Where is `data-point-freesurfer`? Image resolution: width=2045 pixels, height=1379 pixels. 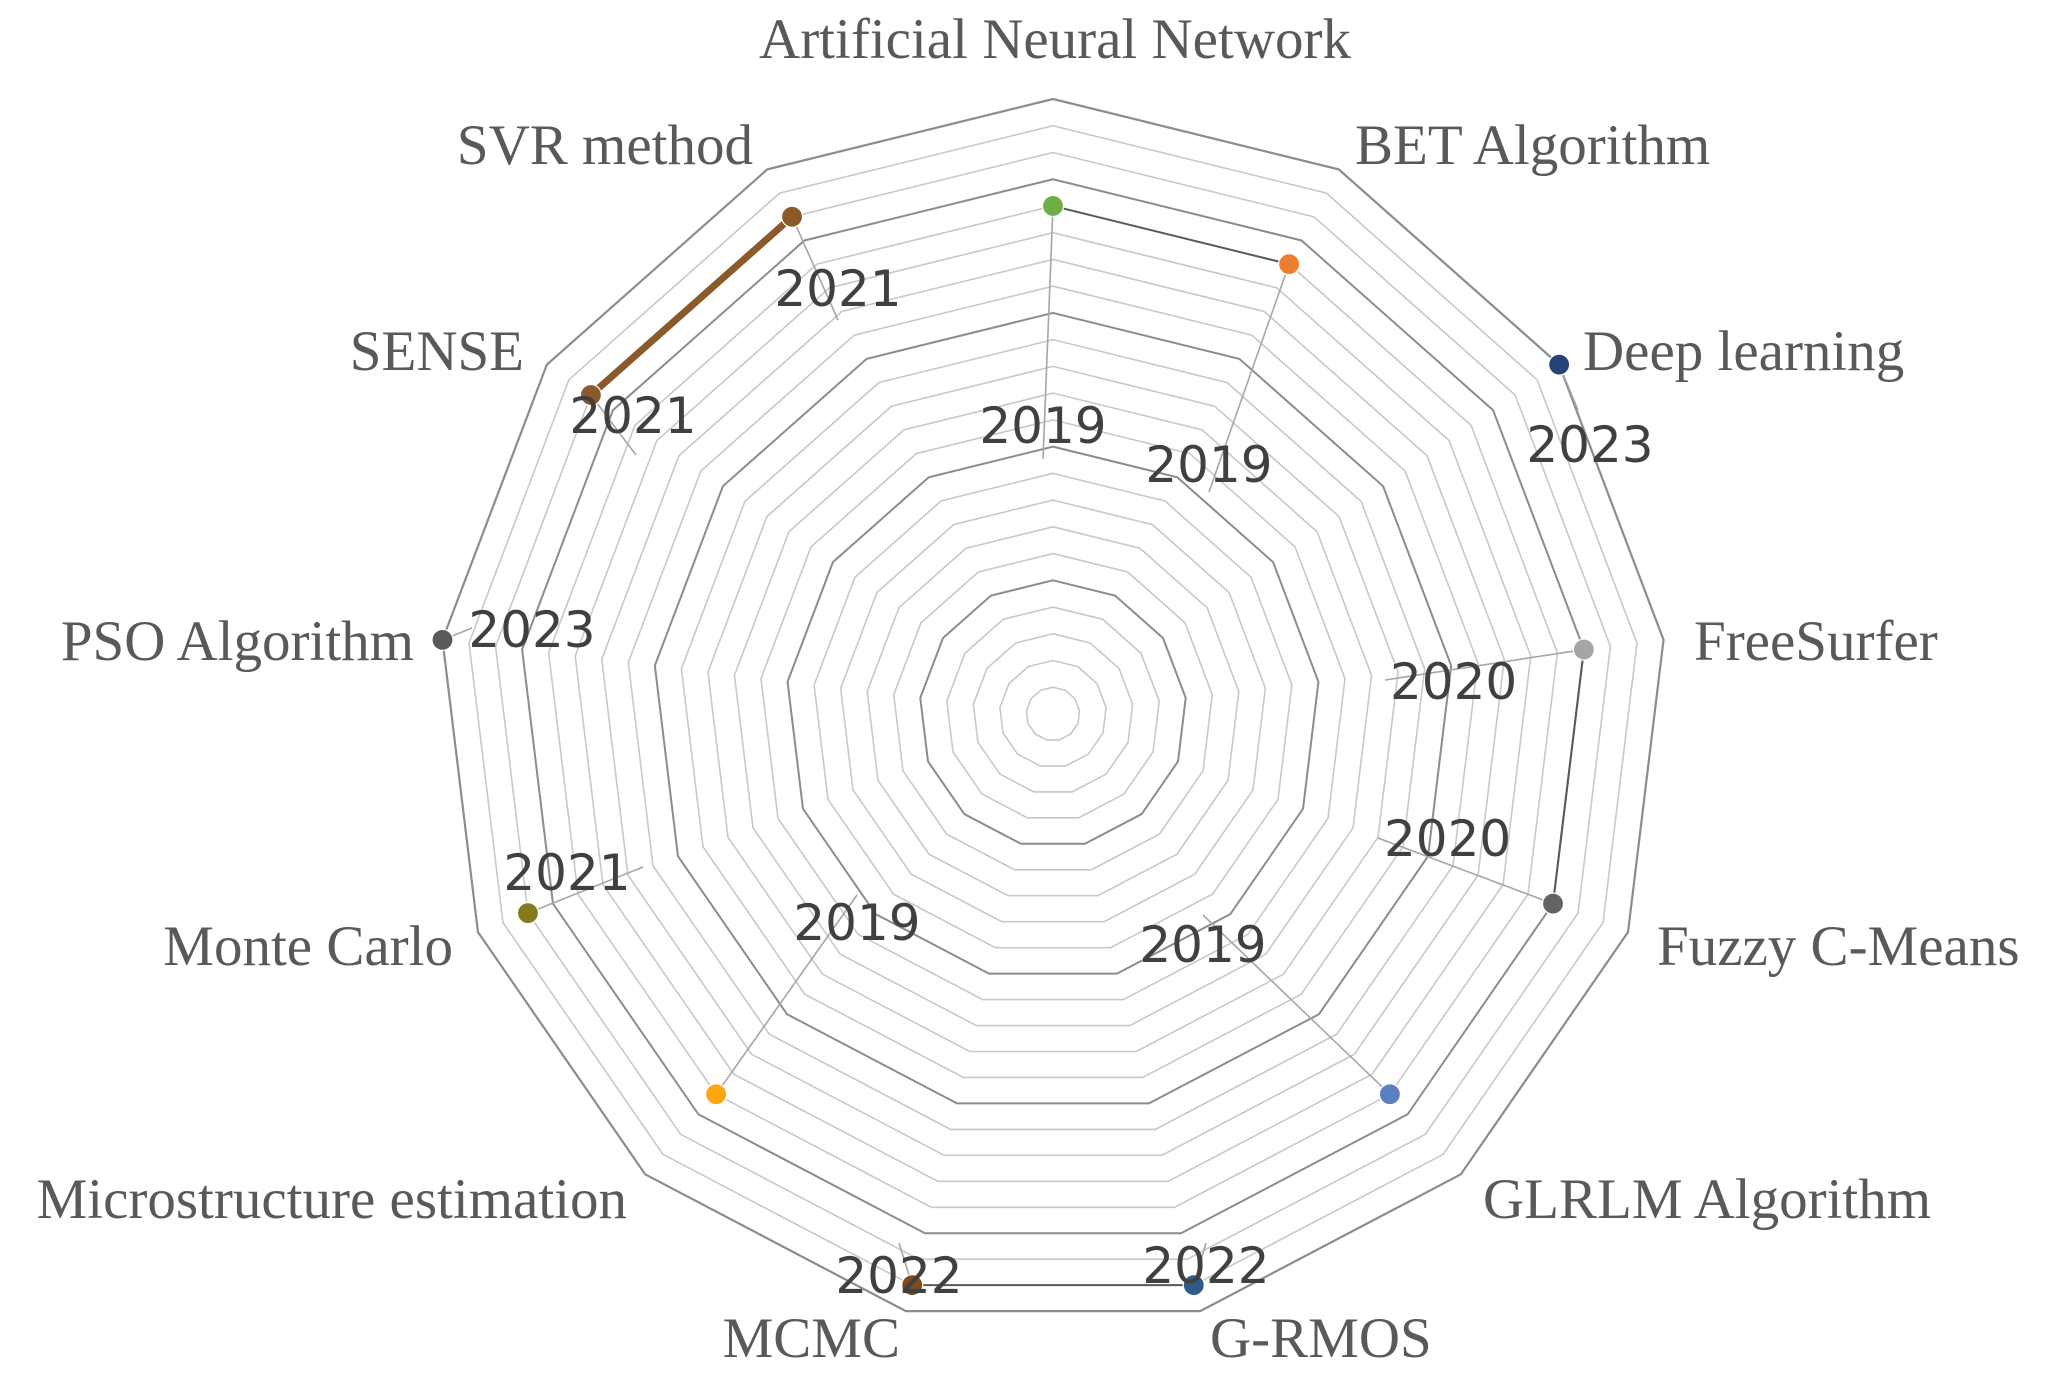 data-point-freesurfer is located at coordinates (1583, 649).